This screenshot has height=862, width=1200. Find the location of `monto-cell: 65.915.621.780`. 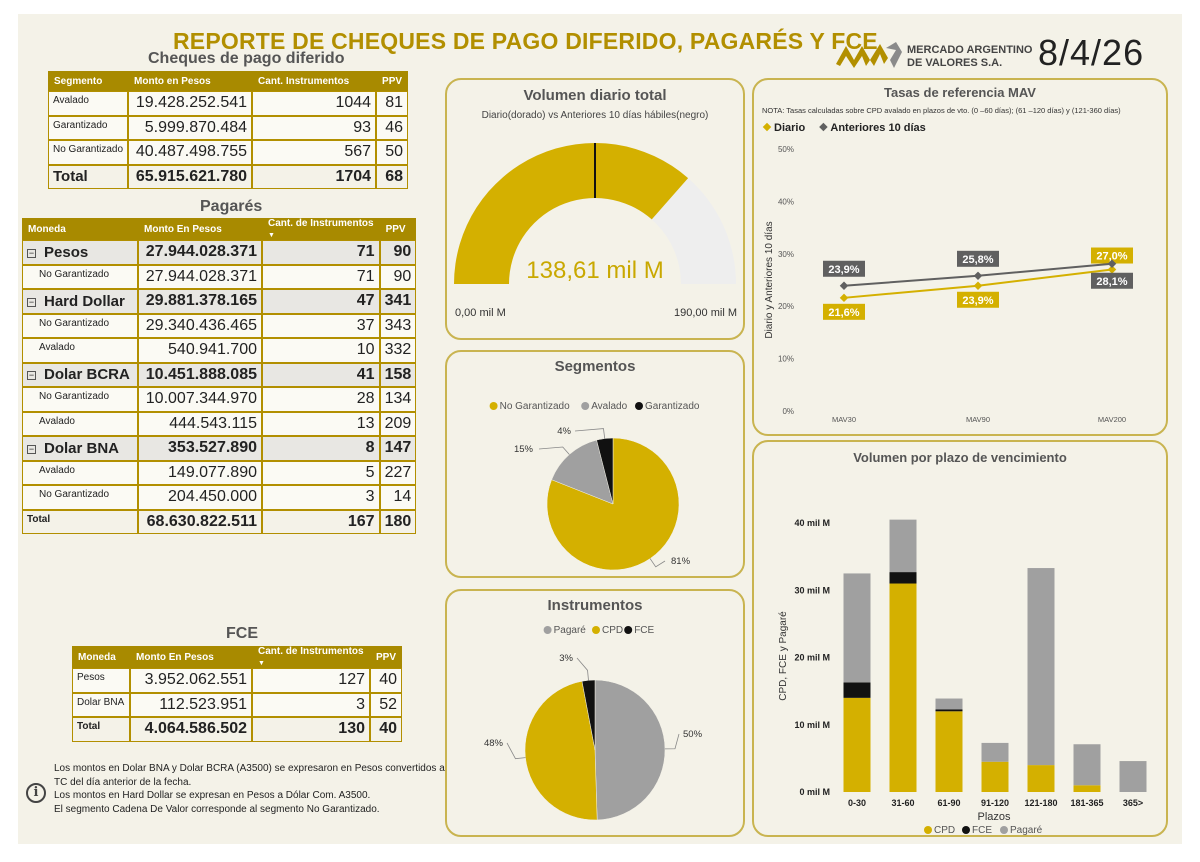

monto-cell: 65.915.621.780 is located at coordinates (190, 176).